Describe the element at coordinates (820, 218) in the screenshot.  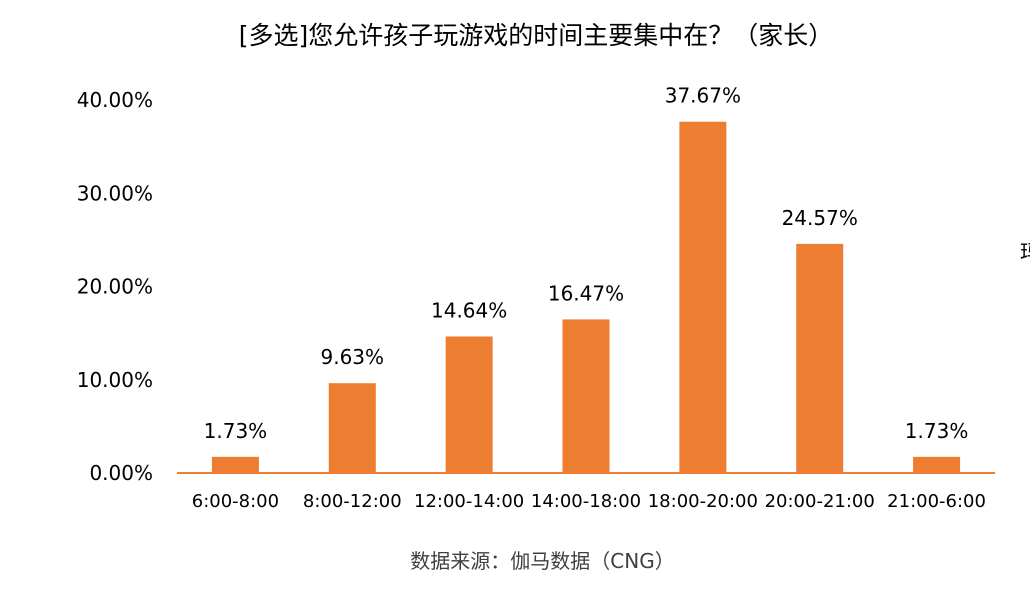
I see `data-label: 24.57%` at that location.